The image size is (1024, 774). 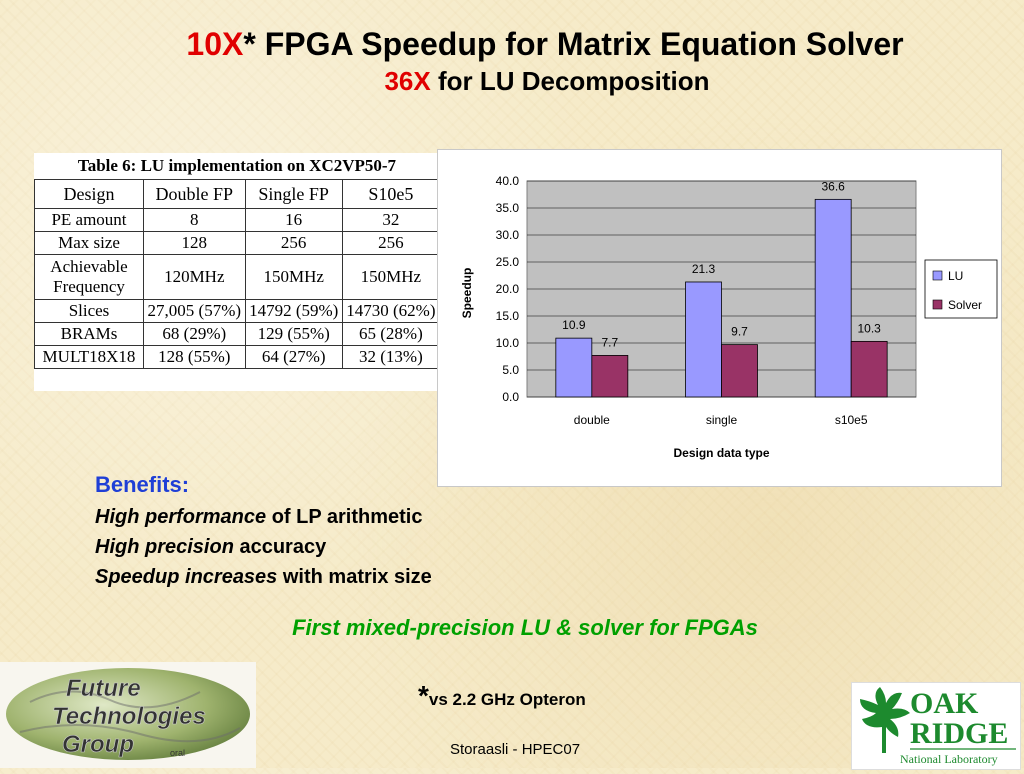 I want to click on table-cell: 65 (28%), so click(x=391, y=334).